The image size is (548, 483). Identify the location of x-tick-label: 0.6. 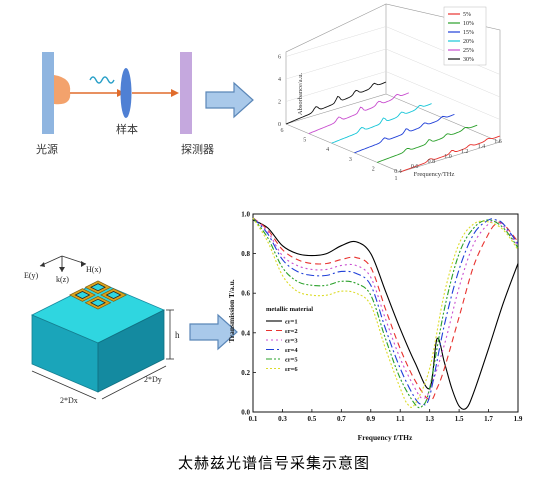
(415, 167).